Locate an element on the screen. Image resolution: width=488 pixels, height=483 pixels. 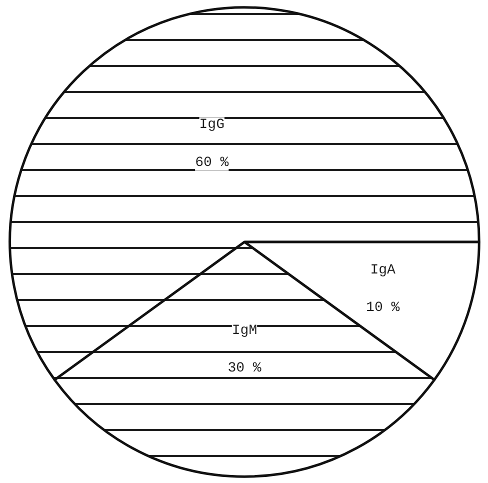
slice-label: IgG is located at coordinates (211, 125).